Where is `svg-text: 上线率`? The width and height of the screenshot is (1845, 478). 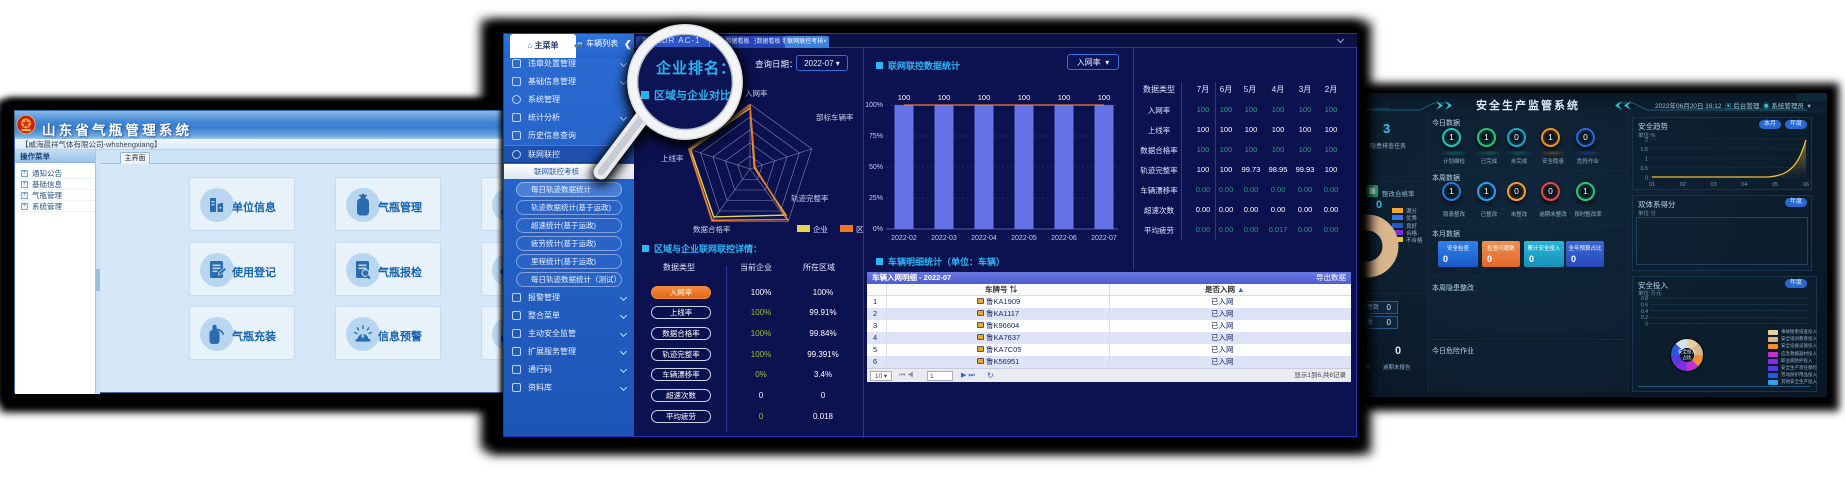 svg-text: 上线率 is located at coordinates (672, 158).